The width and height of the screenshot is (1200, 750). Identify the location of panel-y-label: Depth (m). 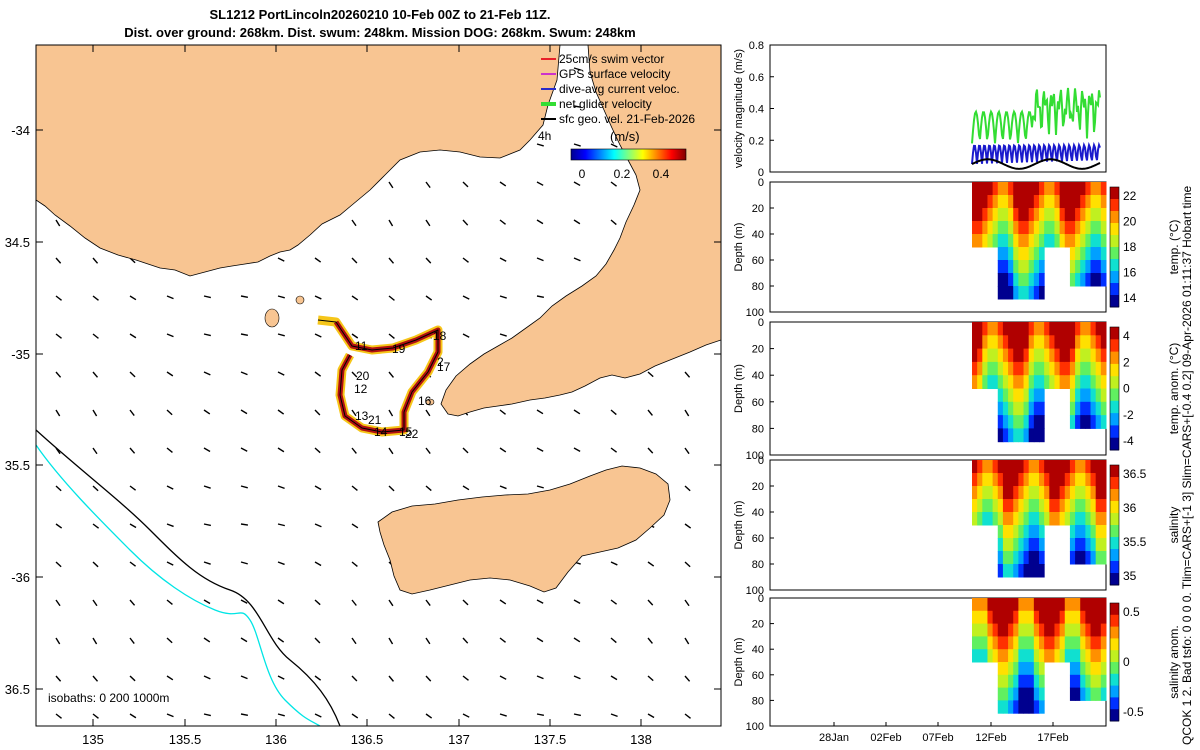
(739, 247).